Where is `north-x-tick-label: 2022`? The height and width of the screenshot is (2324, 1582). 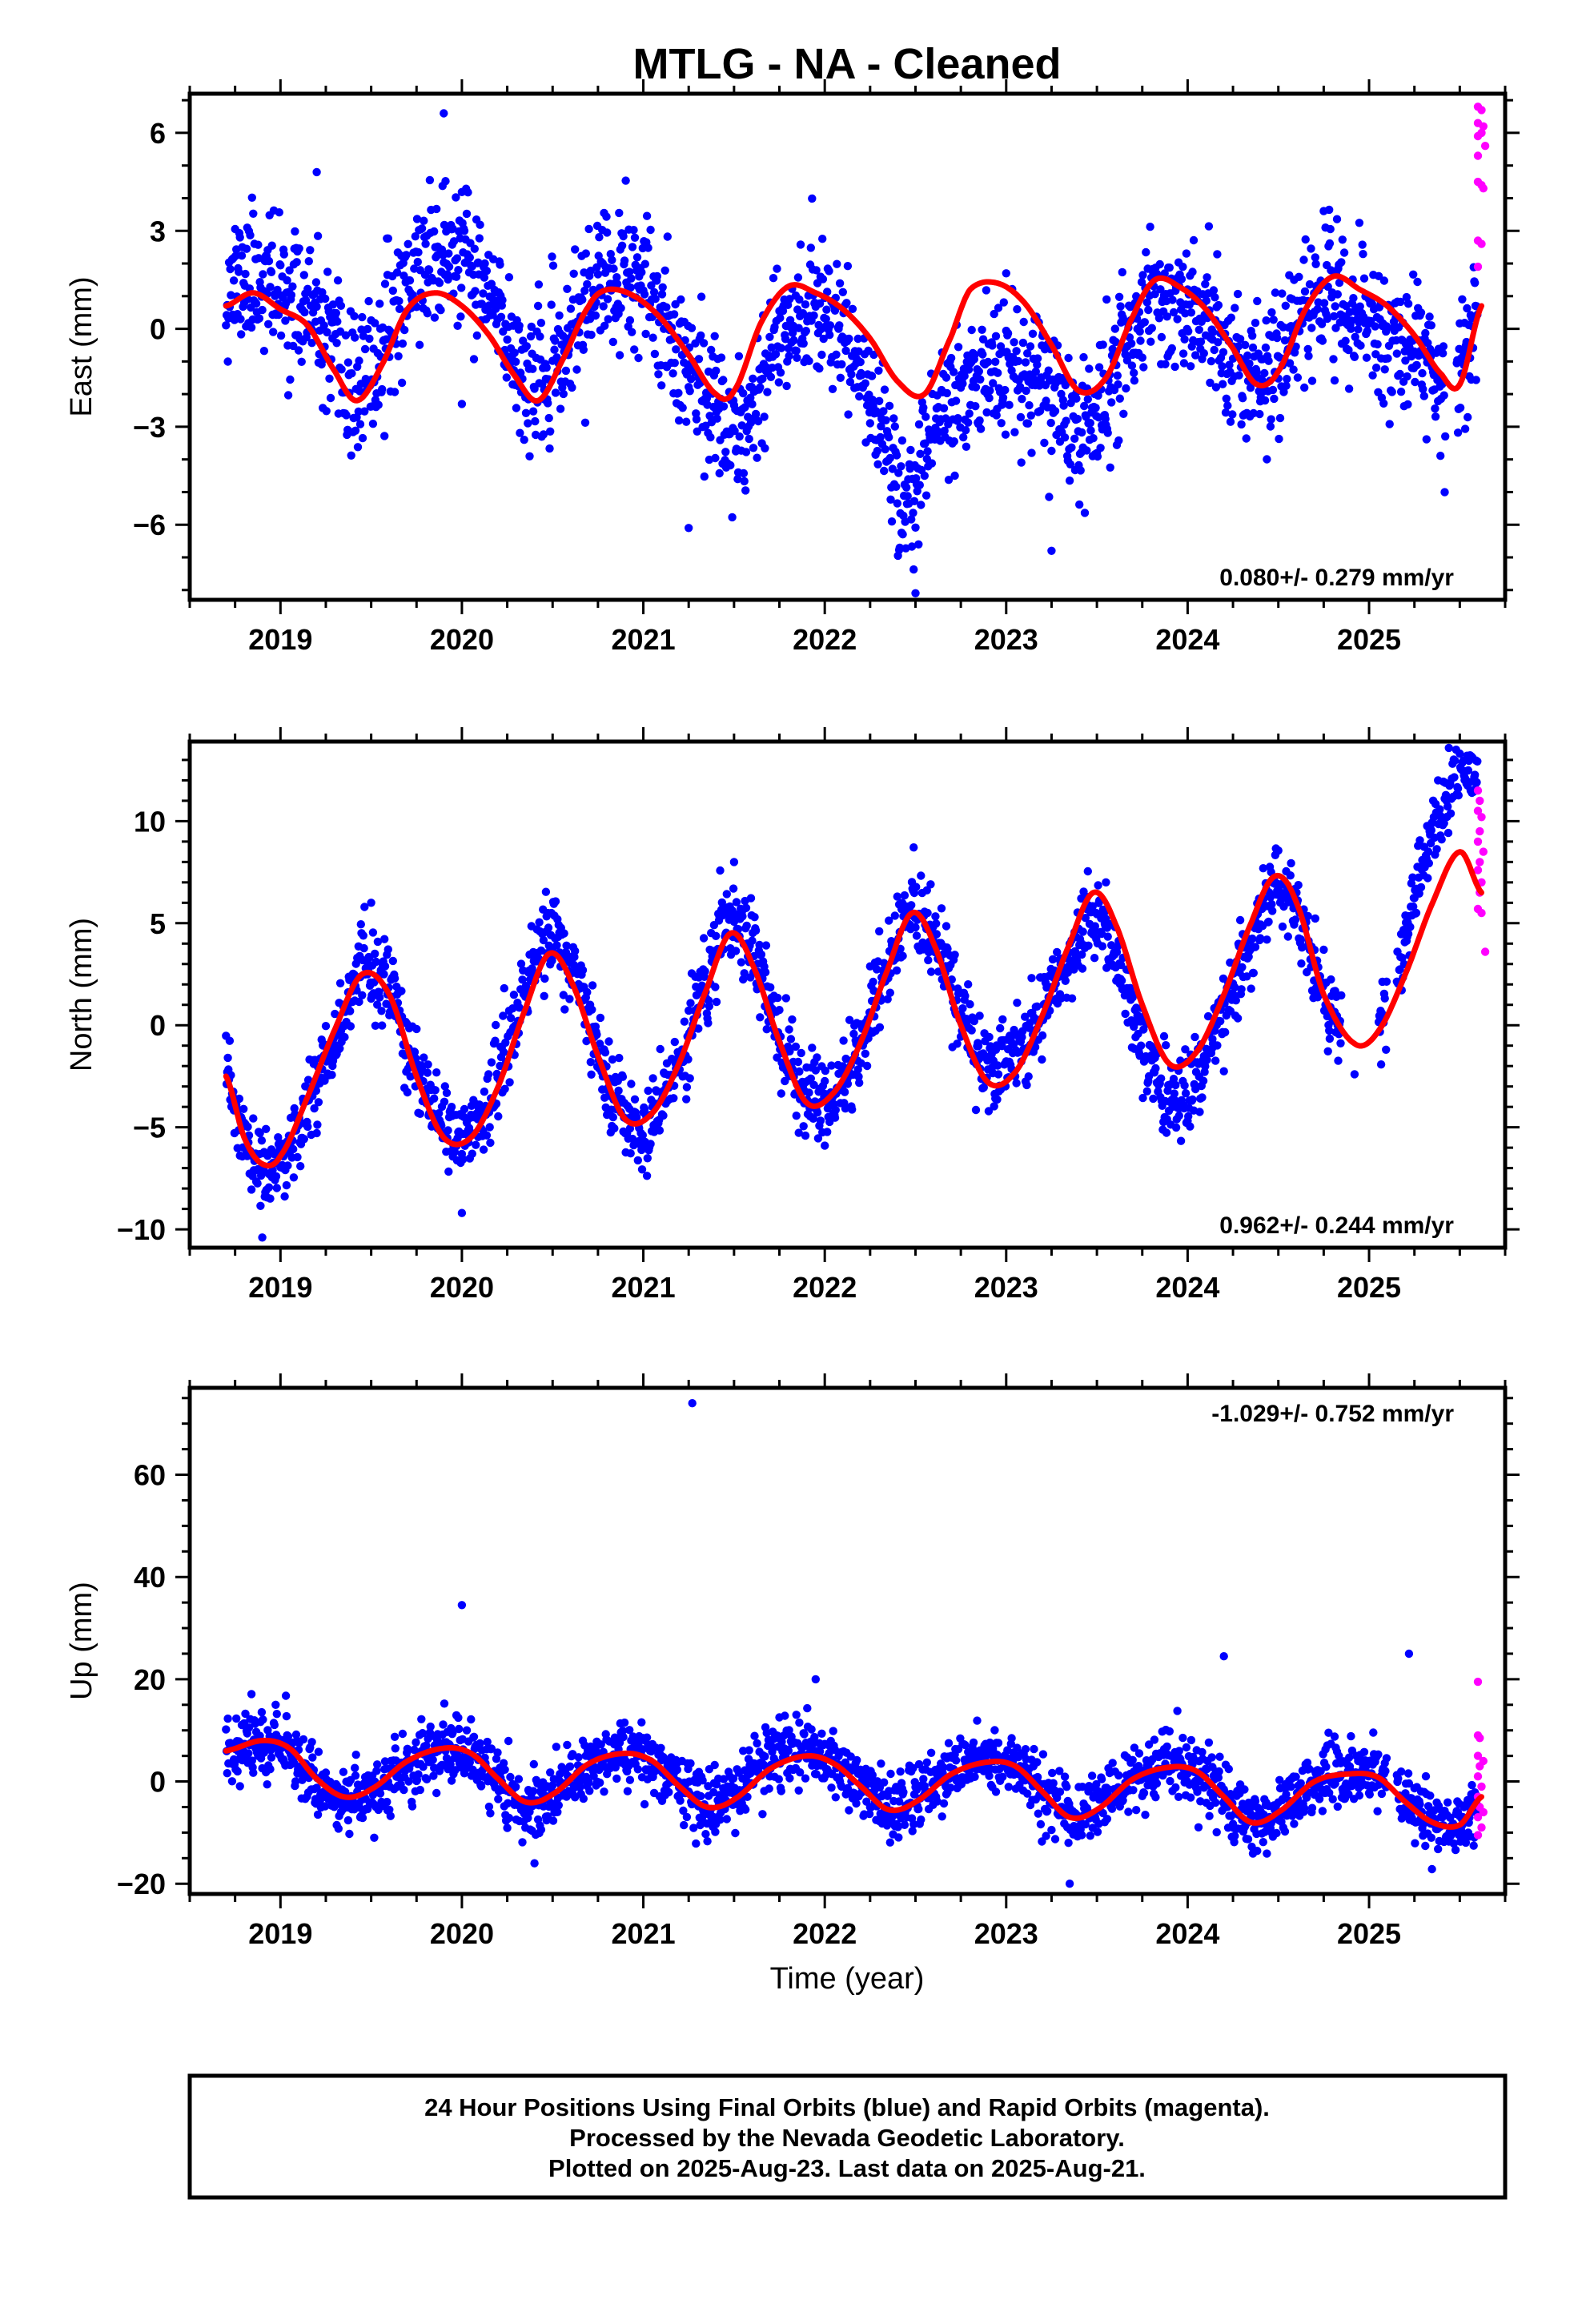 north-x-tick-label: 2022 is located at coordinates (825, 1287).